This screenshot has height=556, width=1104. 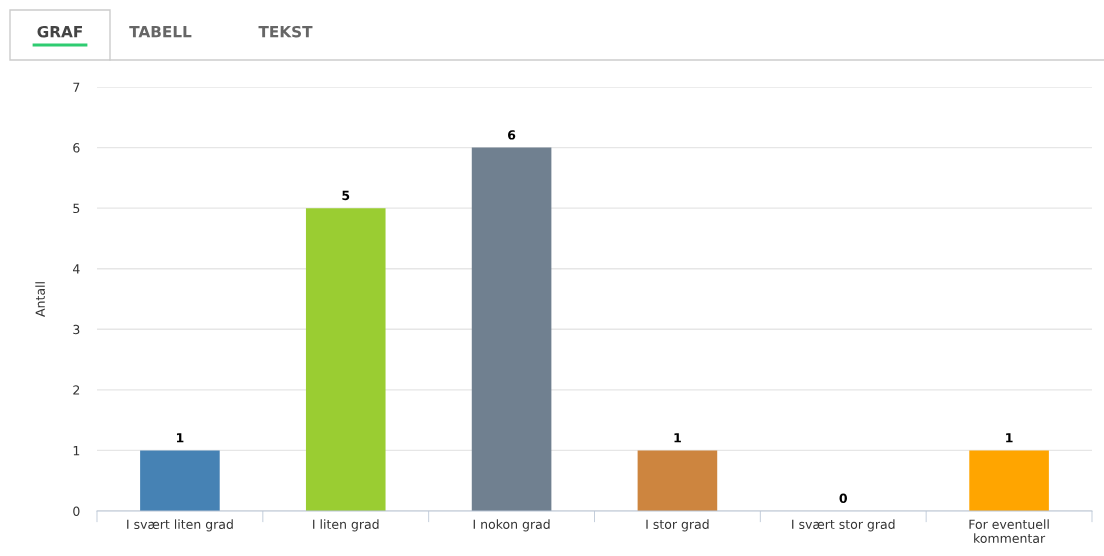 I want to click on y-tick-label: 1, so click(x=76, y=451).